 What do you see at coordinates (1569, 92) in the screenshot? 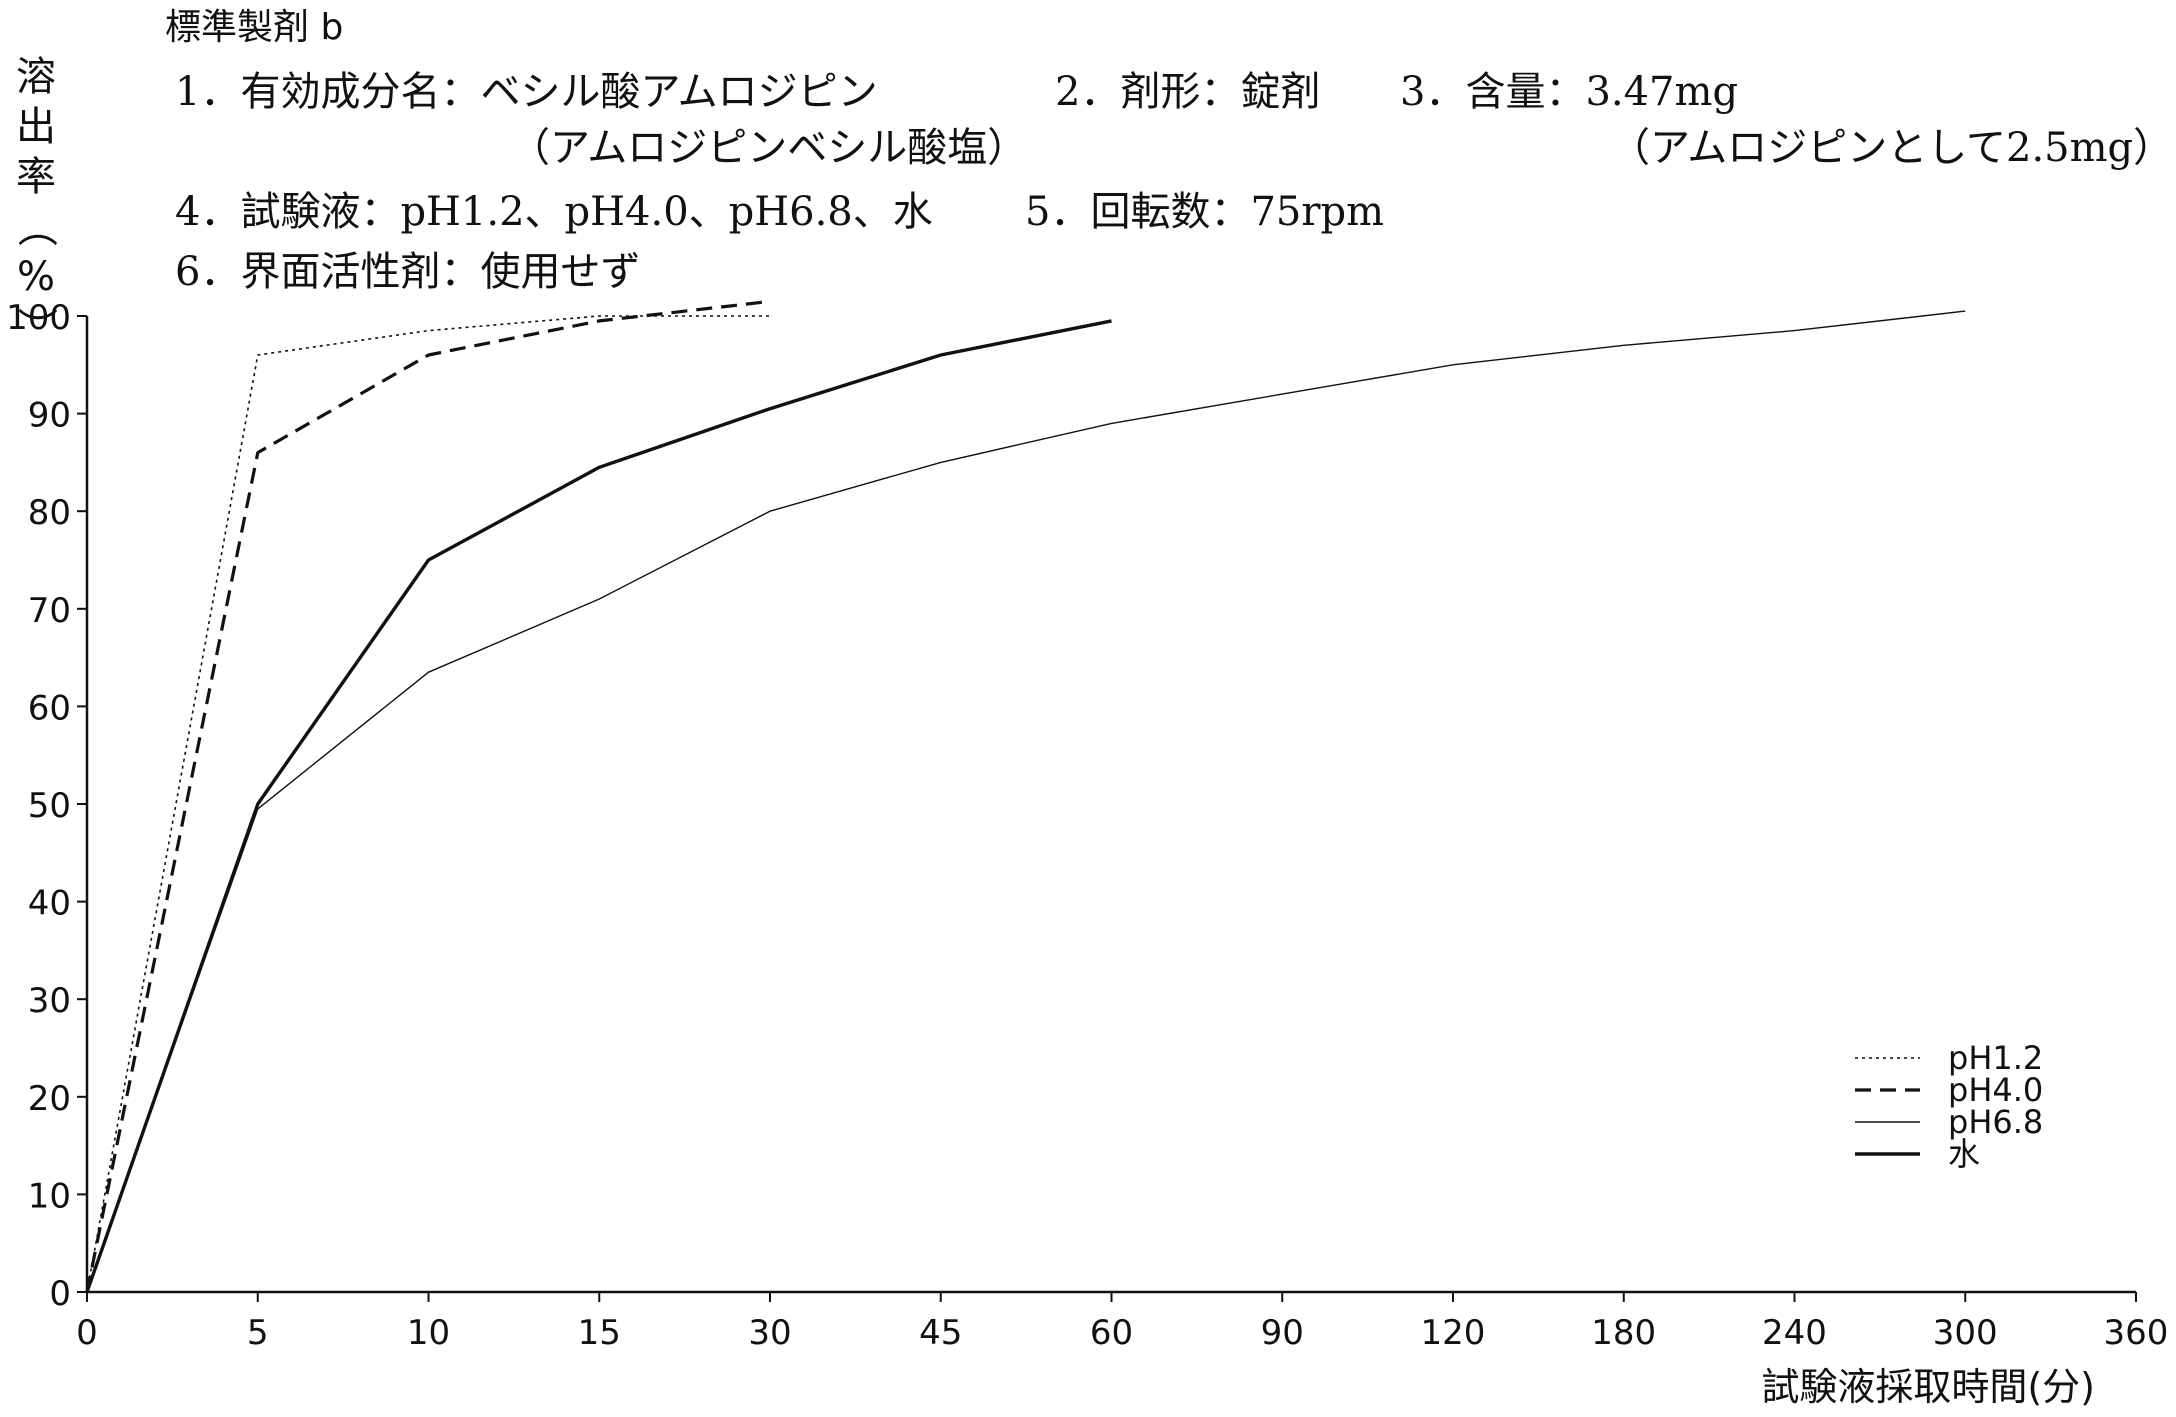
I see `content-amount-text: 3．含量：3.47mg` at bounding box center [1569, 92].